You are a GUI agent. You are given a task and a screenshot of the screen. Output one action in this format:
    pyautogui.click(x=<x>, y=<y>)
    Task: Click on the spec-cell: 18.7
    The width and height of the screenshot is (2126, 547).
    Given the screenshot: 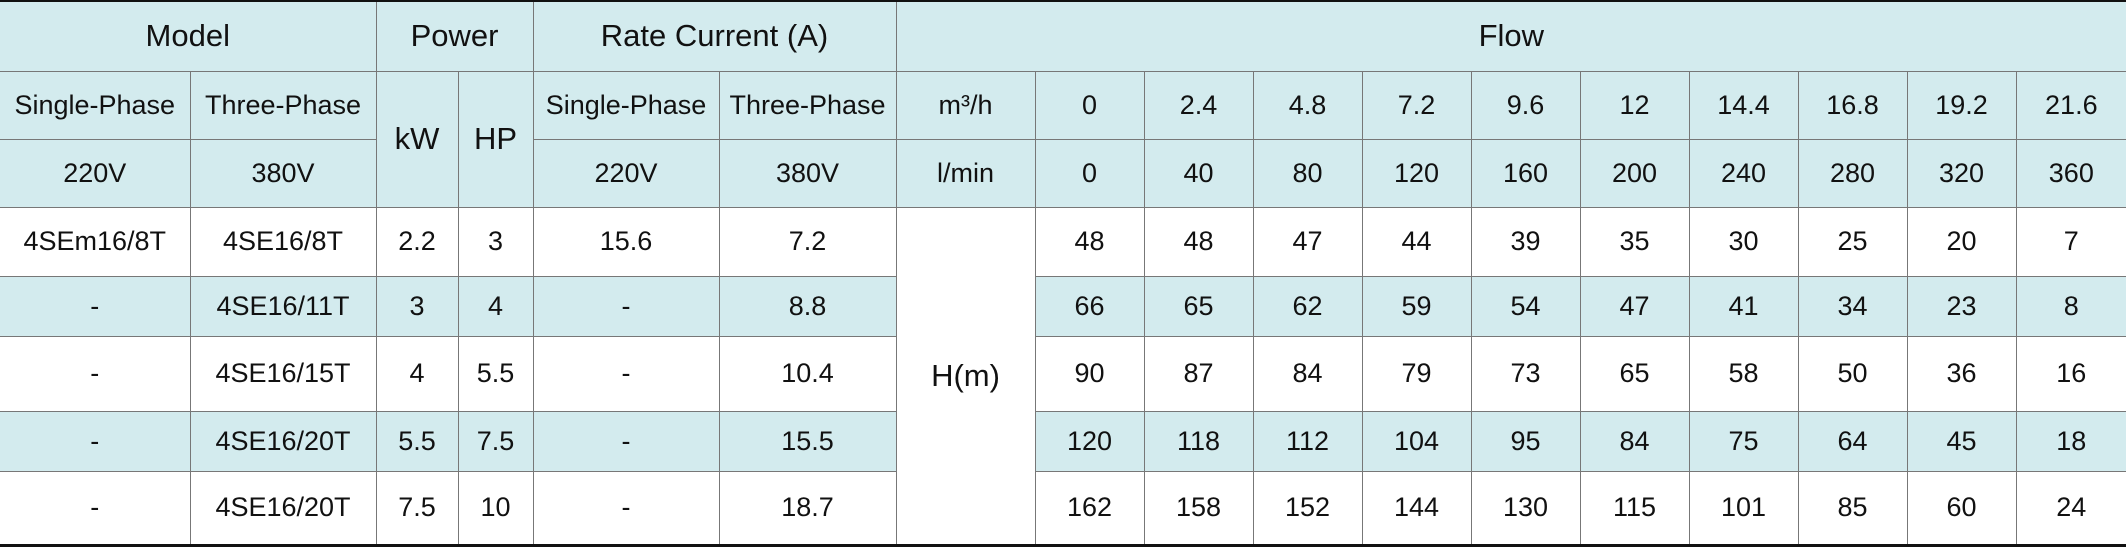 What is the action you would take?
    pyautogui.click(x=807, y=508)
    